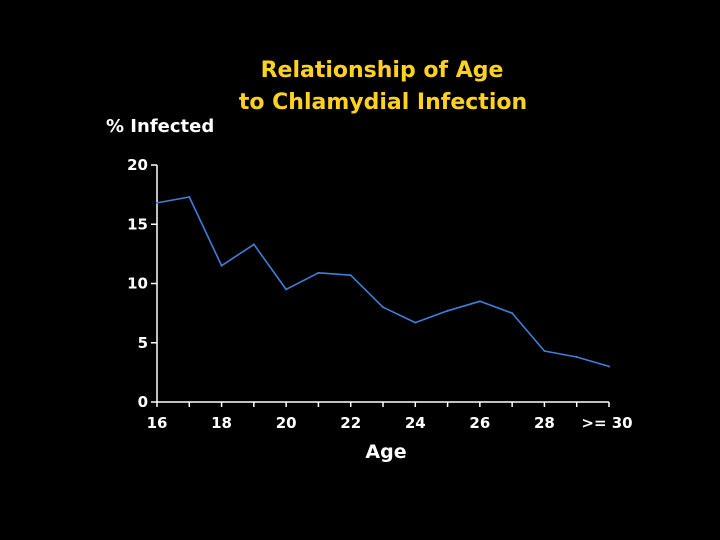 The width and height of the screenshot is (720, 540). I want to click on x-axis-label: Age, so click(385, 452).